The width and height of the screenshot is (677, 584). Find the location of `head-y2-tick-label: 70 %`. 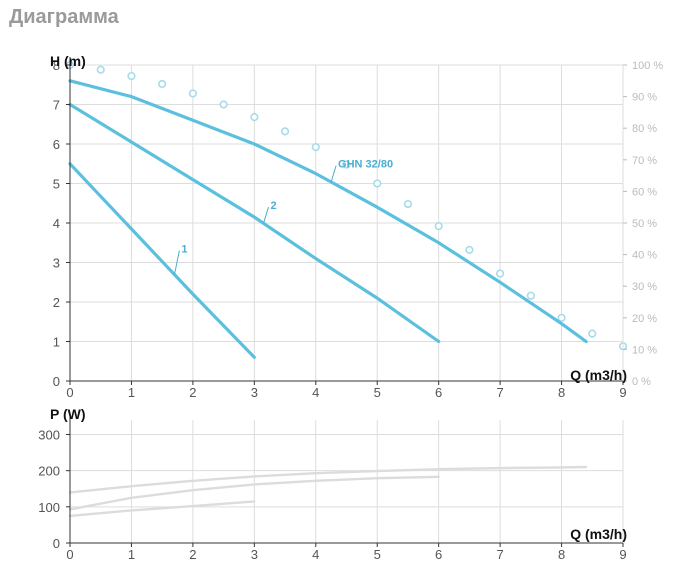

head-y2-tick-label: 70 % is located at coordinates (644, 161).